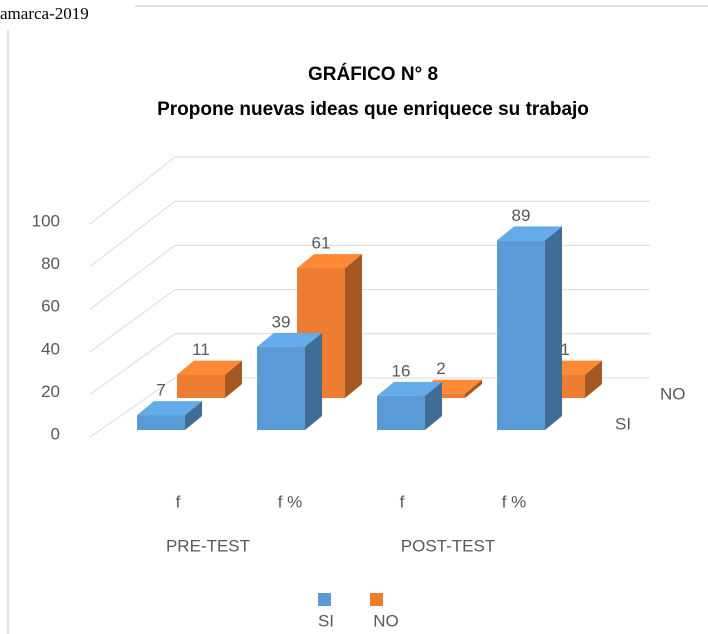 The image size is (708, 634). Describe the element at coordinates (281, 321) in the screenshot. I see `data-label: 39` at that location.